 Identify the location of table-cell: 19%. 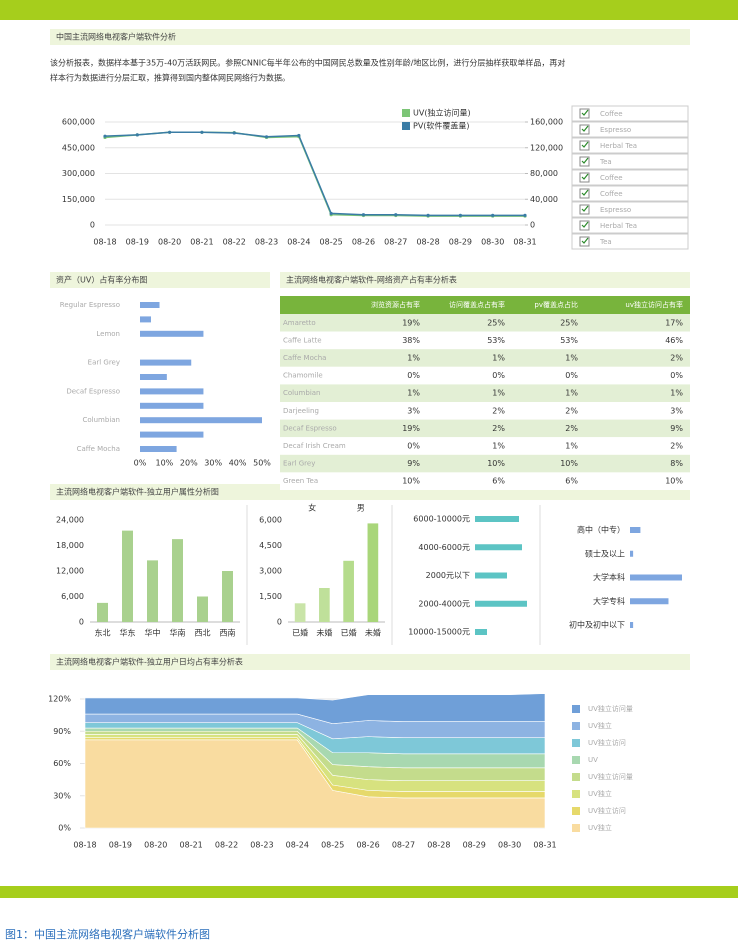
(411, 322).